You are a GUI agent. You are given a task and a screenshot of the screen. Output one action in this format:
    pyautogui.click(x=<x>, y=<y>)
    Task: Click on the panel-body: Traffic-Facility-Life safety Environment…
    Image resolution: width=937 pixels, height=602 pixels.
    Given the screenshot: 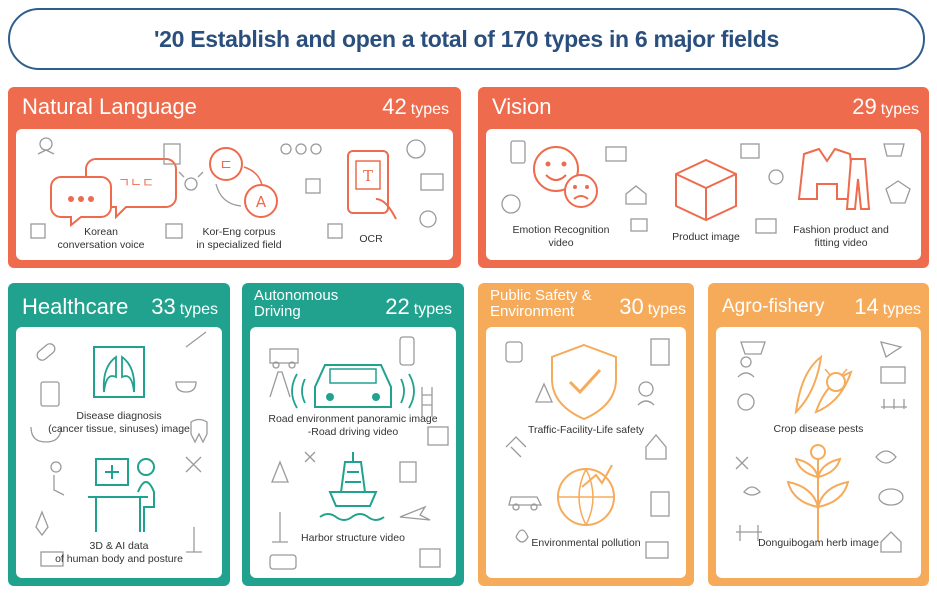 What is the action you would take?
    pyautogui.click(x=586, y=452)
    